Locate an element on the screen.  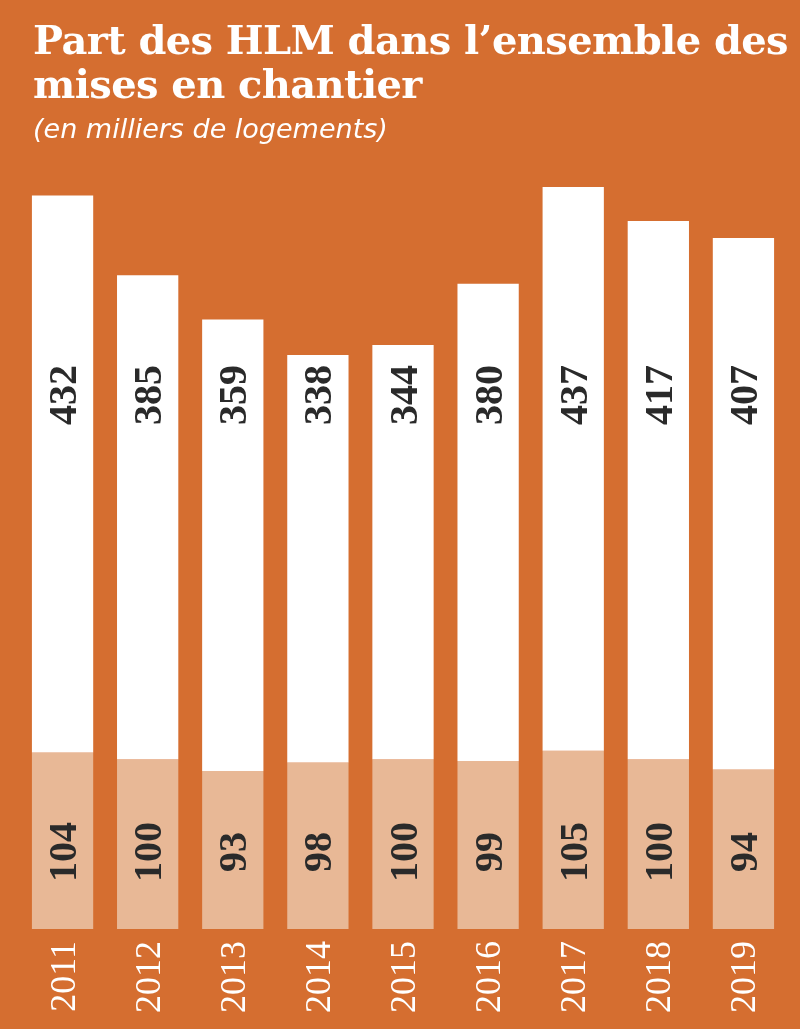
data-label: 93 is located at coordinates (233, 852).